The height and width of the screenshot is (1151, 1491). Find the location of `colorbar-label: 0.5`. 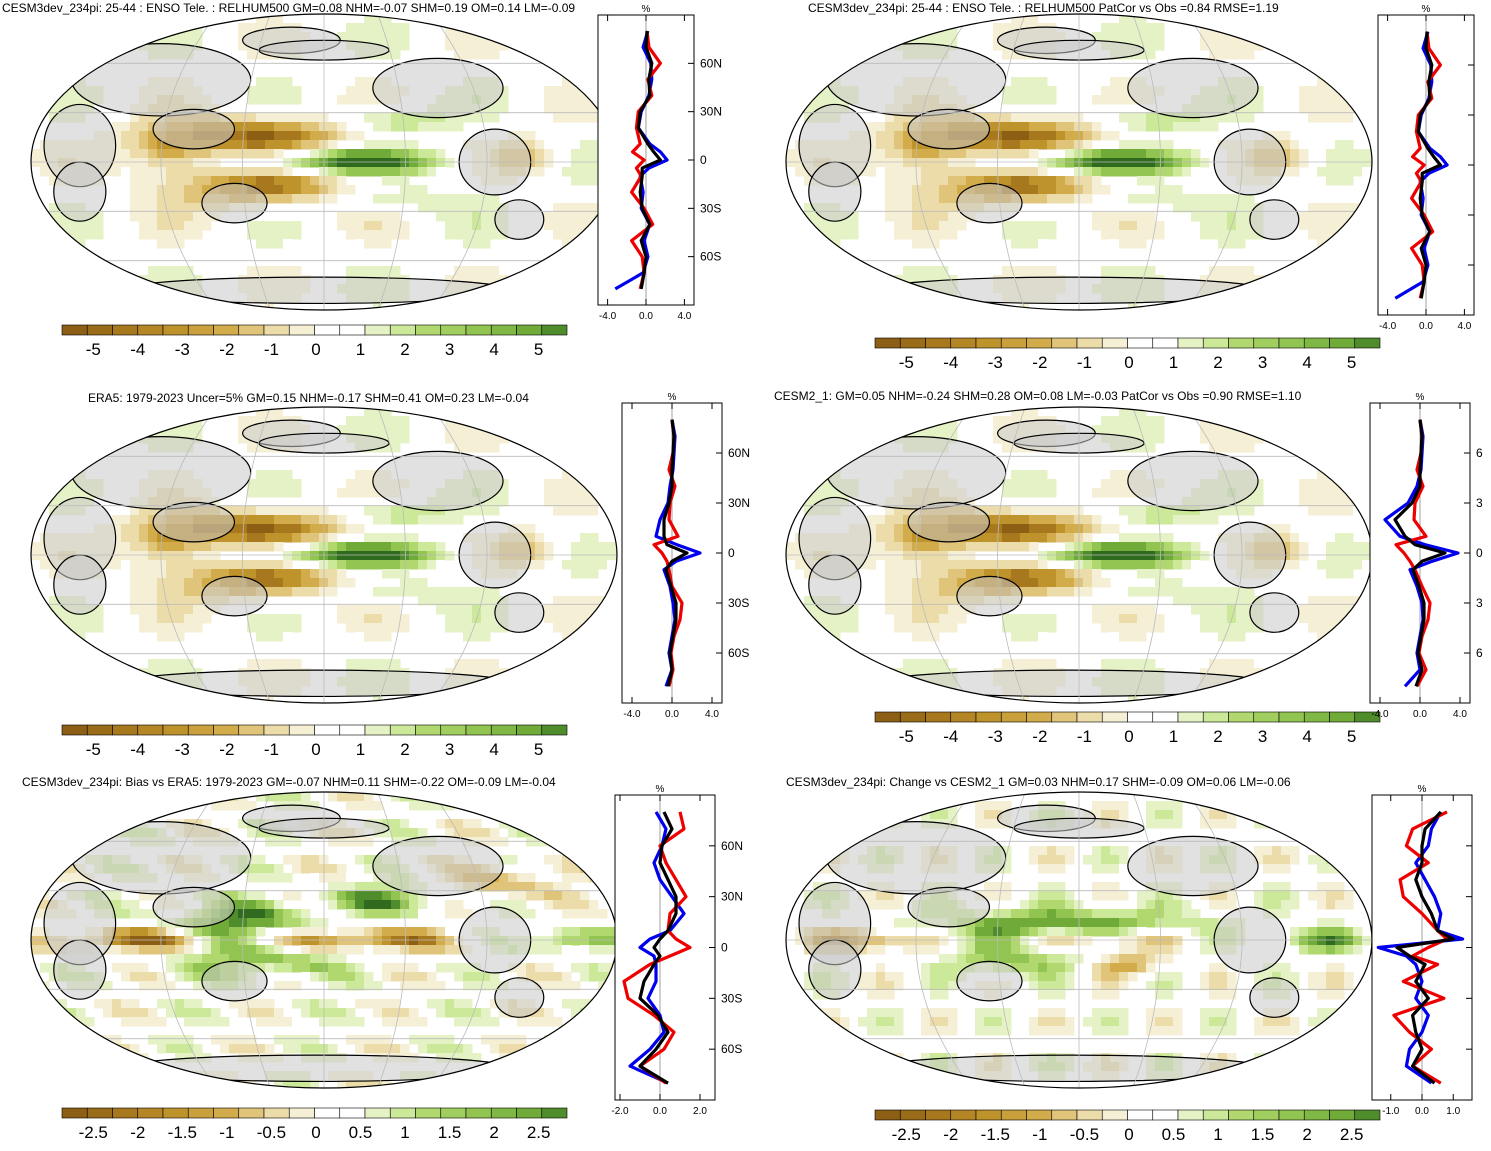

colorbar-label: 0.5 is located at coordinates (361, 1132).